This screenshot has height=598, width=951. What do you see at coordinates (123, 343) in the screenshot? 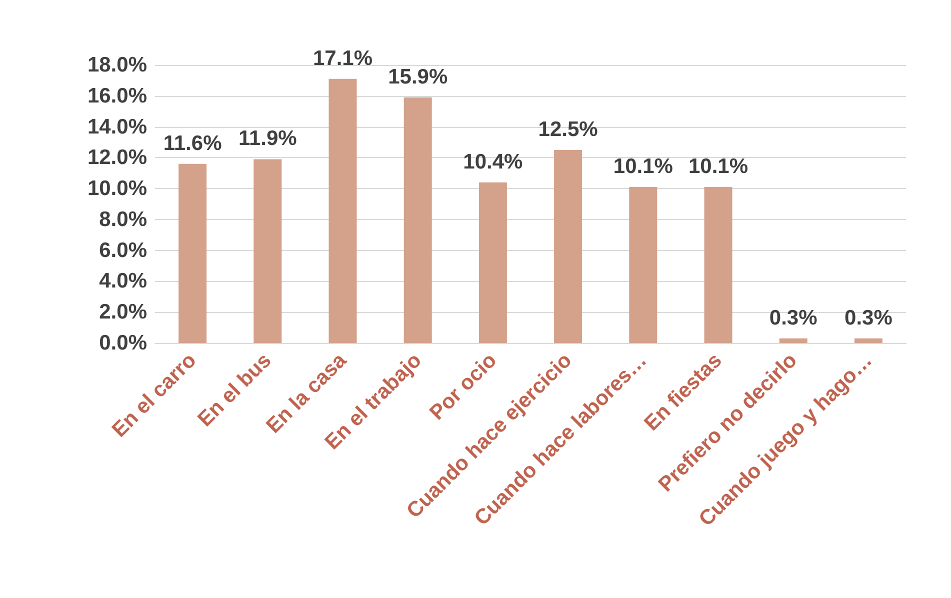
I see `y-tick-label: 0.0%` at bounding box center [123, 343].